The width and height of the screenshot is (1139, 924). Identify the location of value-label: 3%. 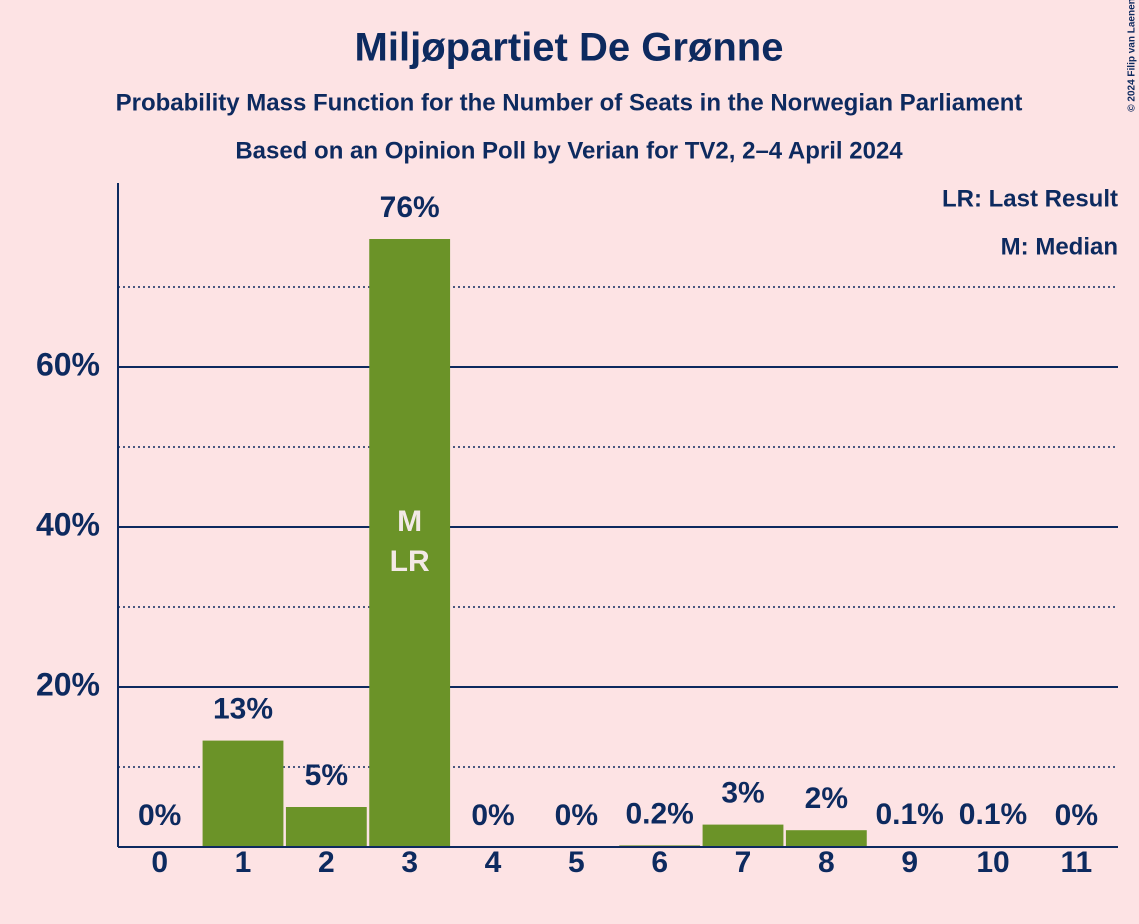
(742, 793).